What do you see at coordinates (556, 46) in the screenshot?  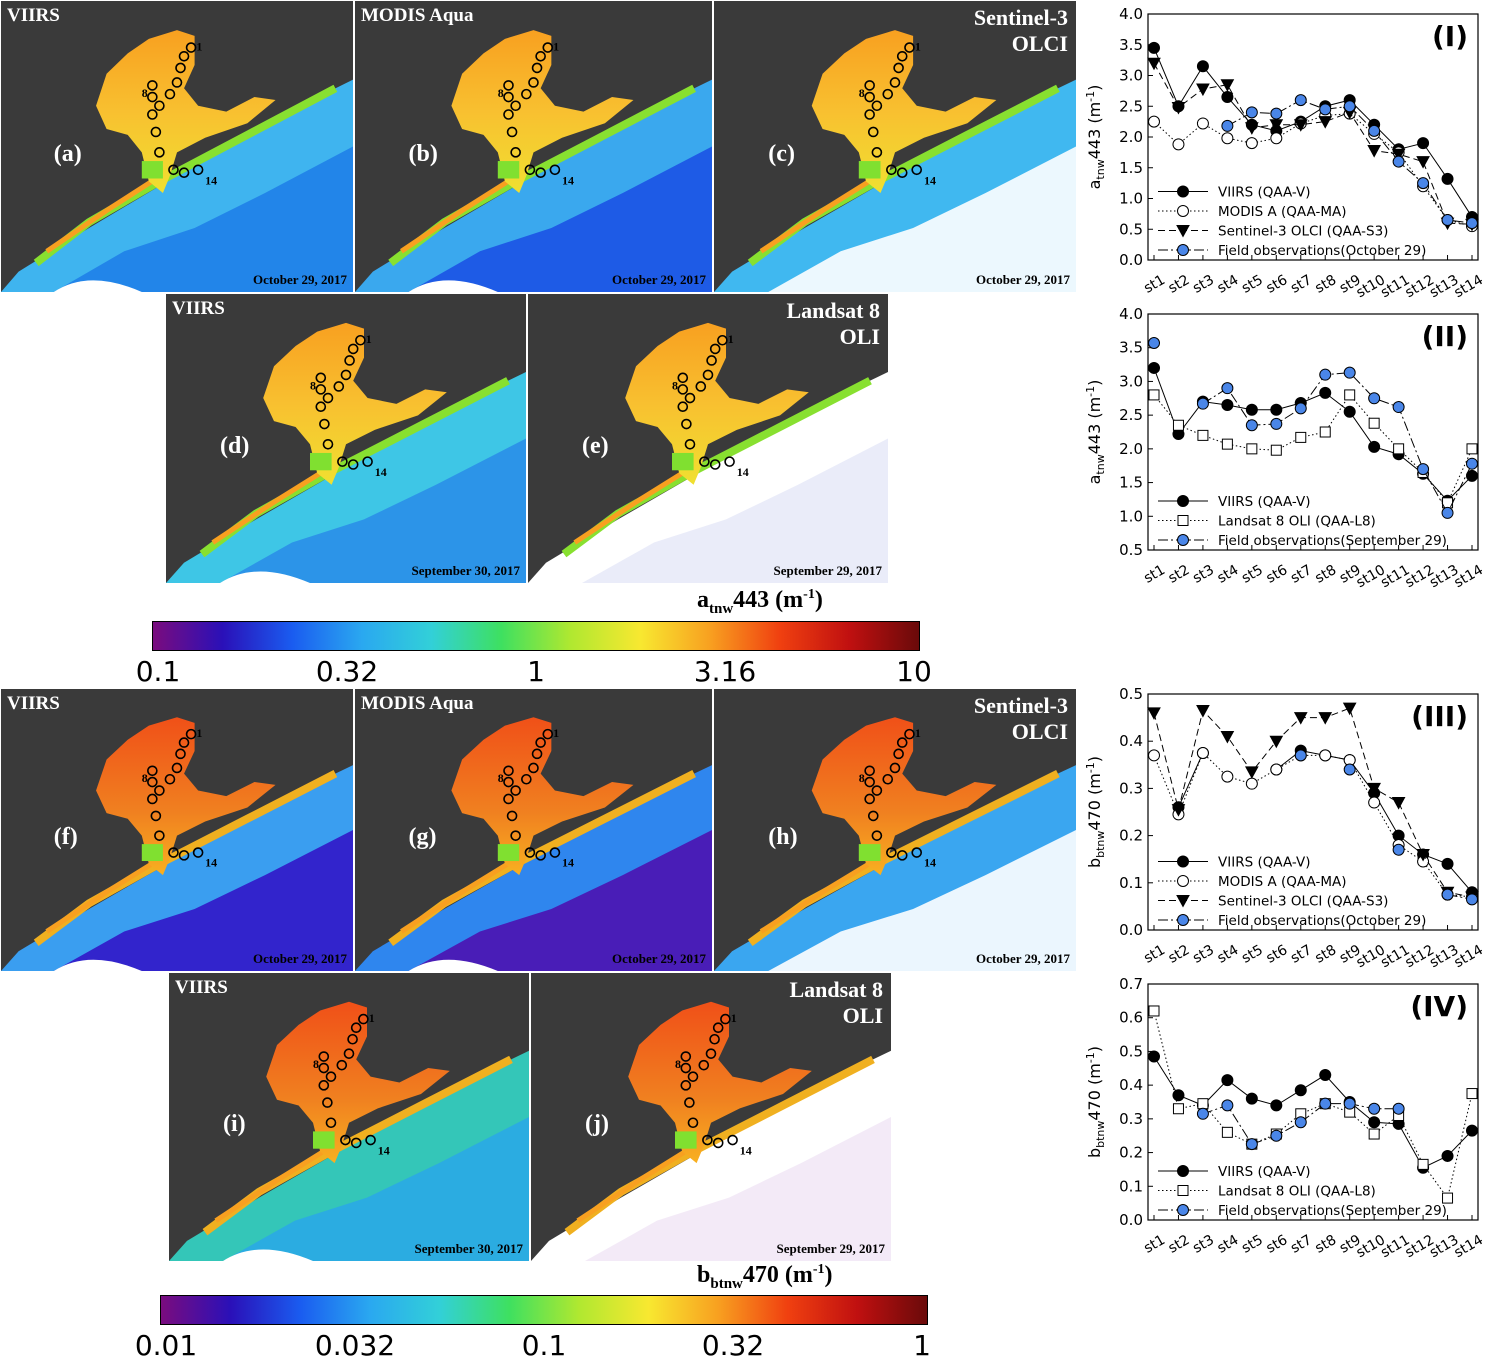 I see `station-number-label: 1` at bounding box center [556, 46].